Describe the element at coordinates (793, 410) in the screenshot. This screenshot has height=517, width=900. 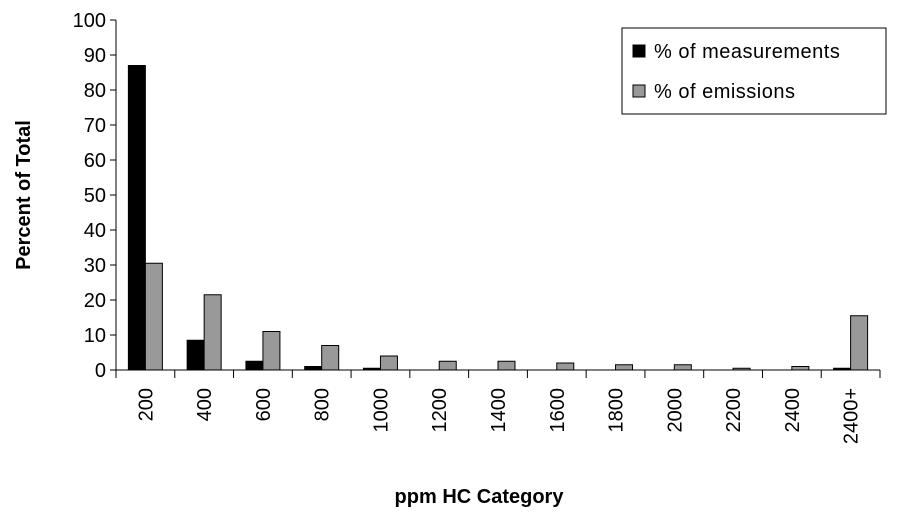
I see `x-tick-label: 2400` at that location.